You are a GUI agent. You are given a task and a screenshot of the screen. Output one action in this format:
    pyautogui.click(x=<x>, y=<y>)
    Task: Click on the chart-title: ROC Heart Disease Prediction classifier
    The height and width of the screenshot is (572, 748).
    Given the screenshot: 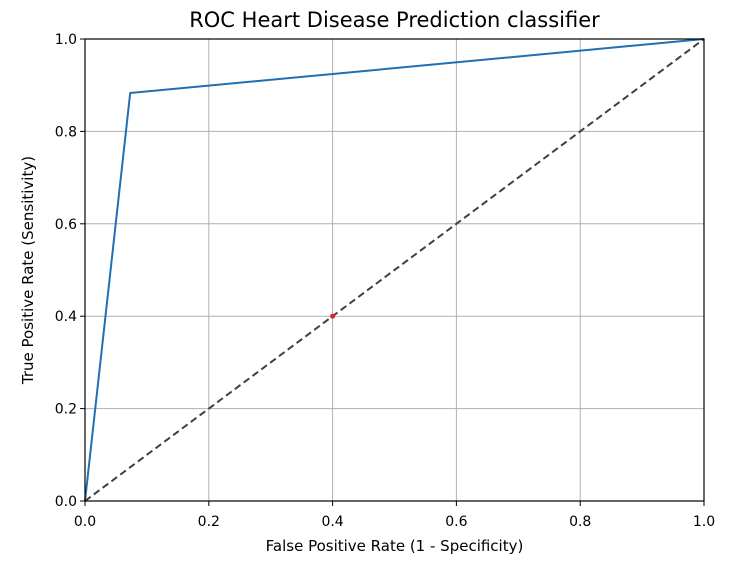 What is the action you would take?
    pyautogui.click(x=394, y=20)
    